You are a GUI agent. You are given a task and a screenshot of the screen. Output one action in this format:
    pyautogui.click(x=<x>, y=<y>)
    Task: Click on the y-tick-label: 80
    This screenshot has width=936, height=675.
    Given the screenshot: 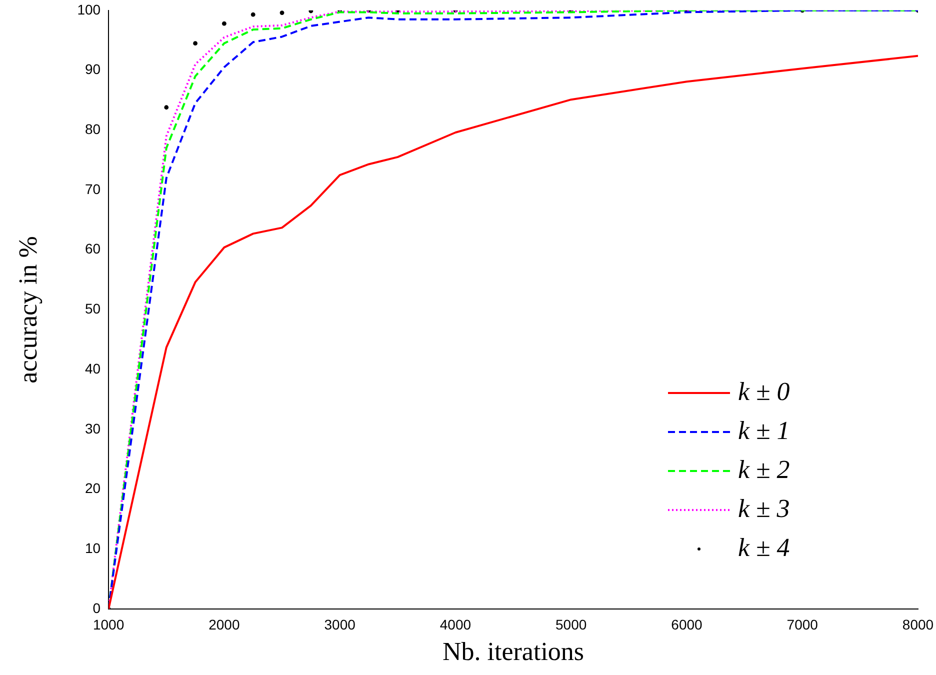 What is the action you would take?
    pyautogui.click(x=92, y=128)
    